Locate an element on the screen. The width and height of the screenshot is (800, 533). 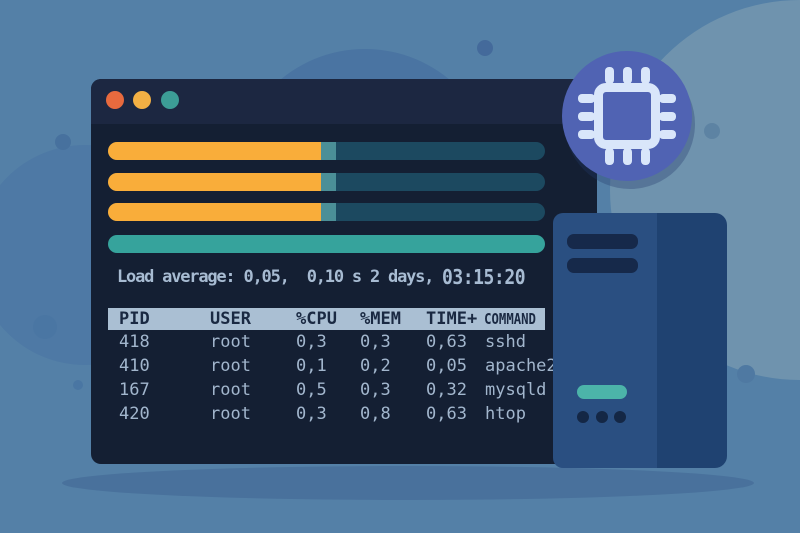
cell-command: sshd is located at coordinates (505, 342).